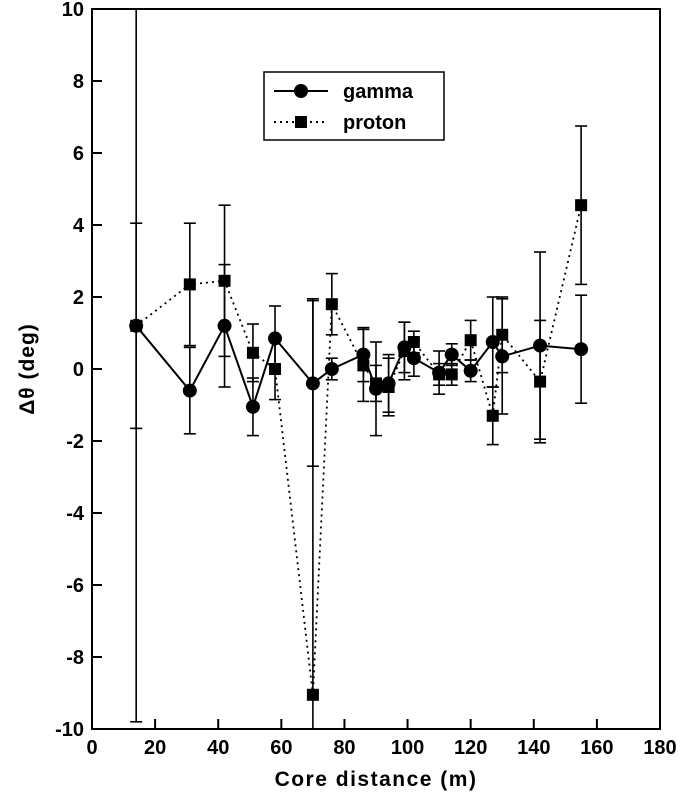 The width and height of the screenshot is (688, 799). What do you see at coordinates (78, 370) in the screenshot?
I see `y-tick-label-5: 0` at bounding box center [78, 370].